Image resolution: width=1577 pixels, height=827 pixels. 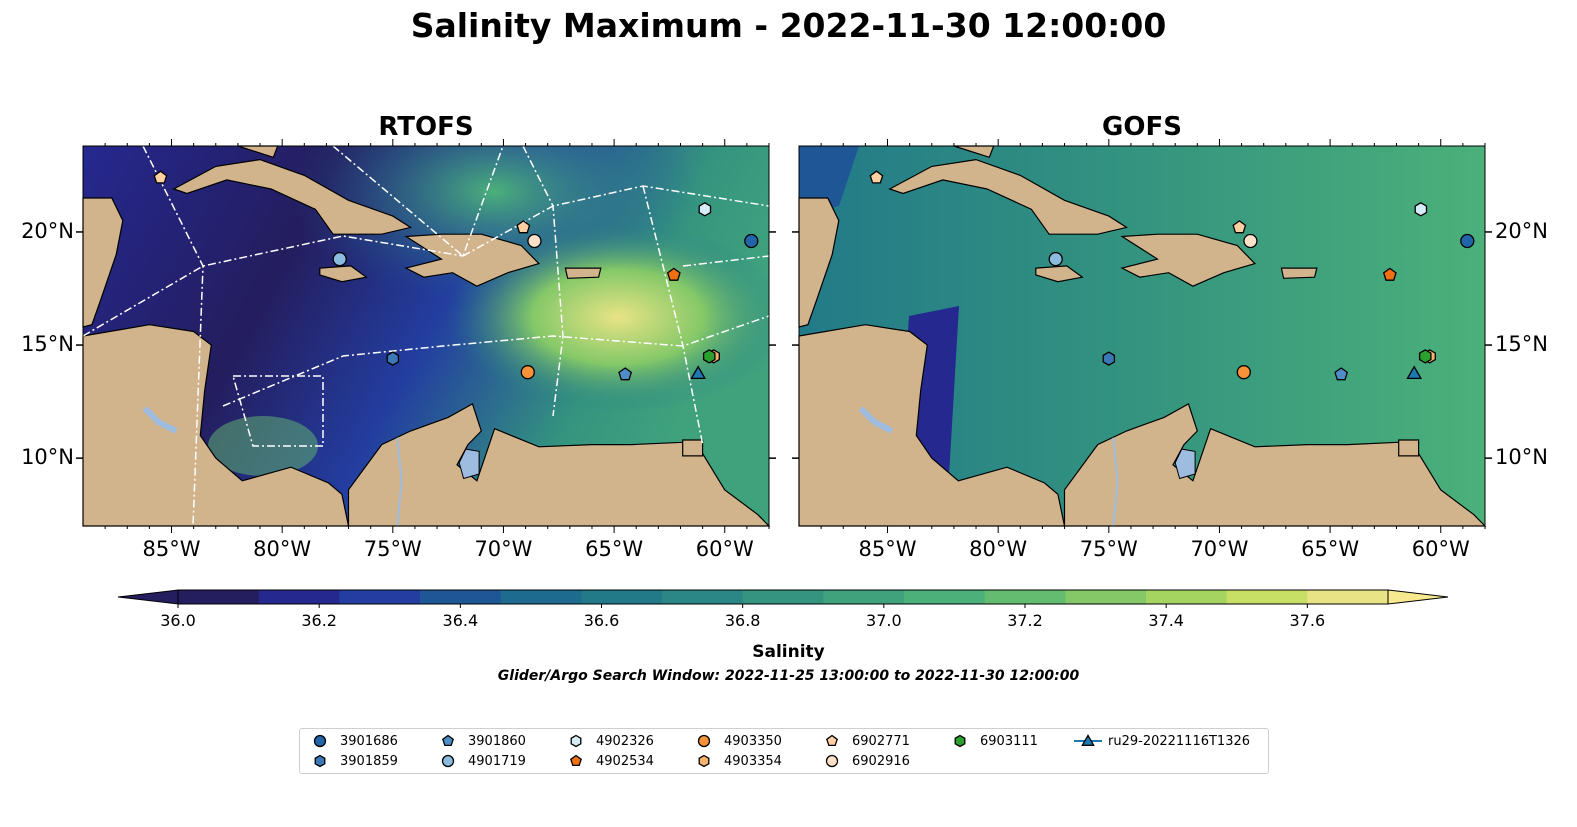 What do you see at coordinates (1142, 127) in the screenshot?
I see `panel-title-gofs: GOFS` at bounding box center [1142, 127].